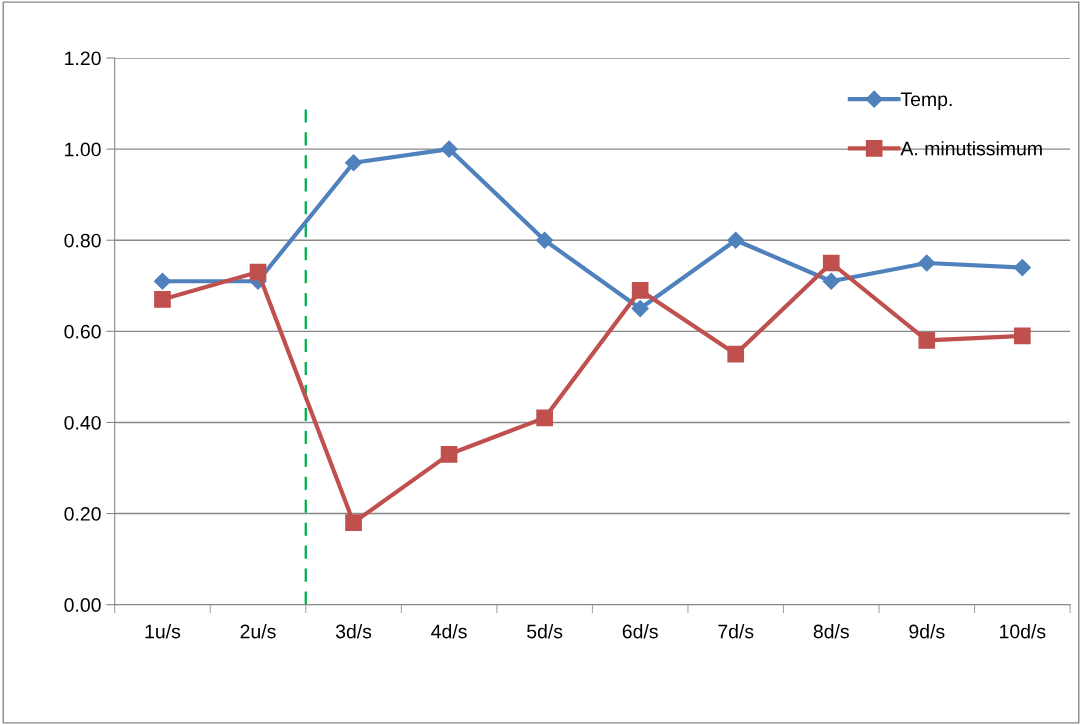 Image resolution: width=1082 pixels, height=725 pixels. I want to click on x-tick-label: 9d/s, so click(927, 631).